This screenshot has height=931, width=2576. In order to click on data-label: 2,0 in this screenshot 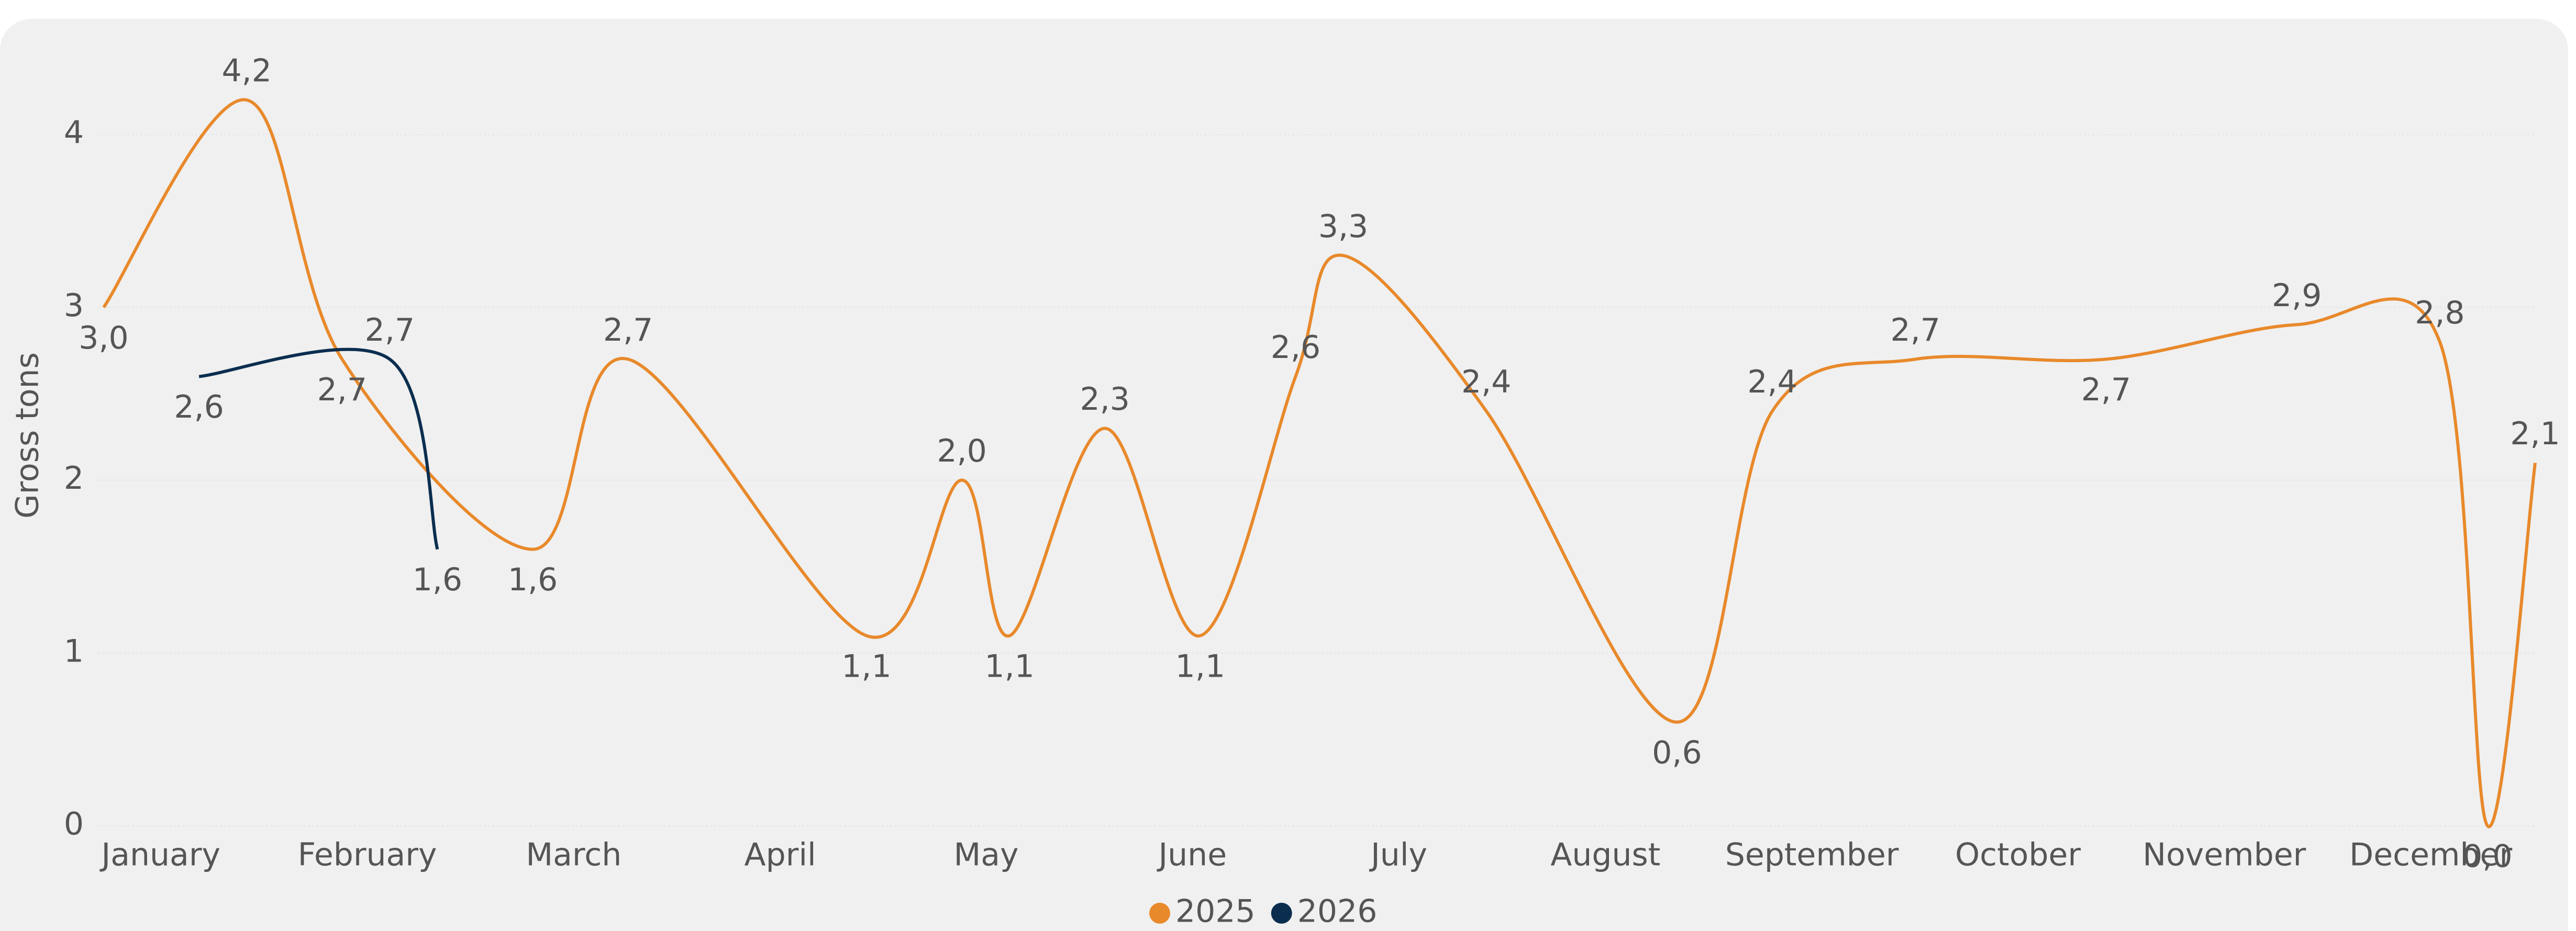, I will do `click(961, 451)`.